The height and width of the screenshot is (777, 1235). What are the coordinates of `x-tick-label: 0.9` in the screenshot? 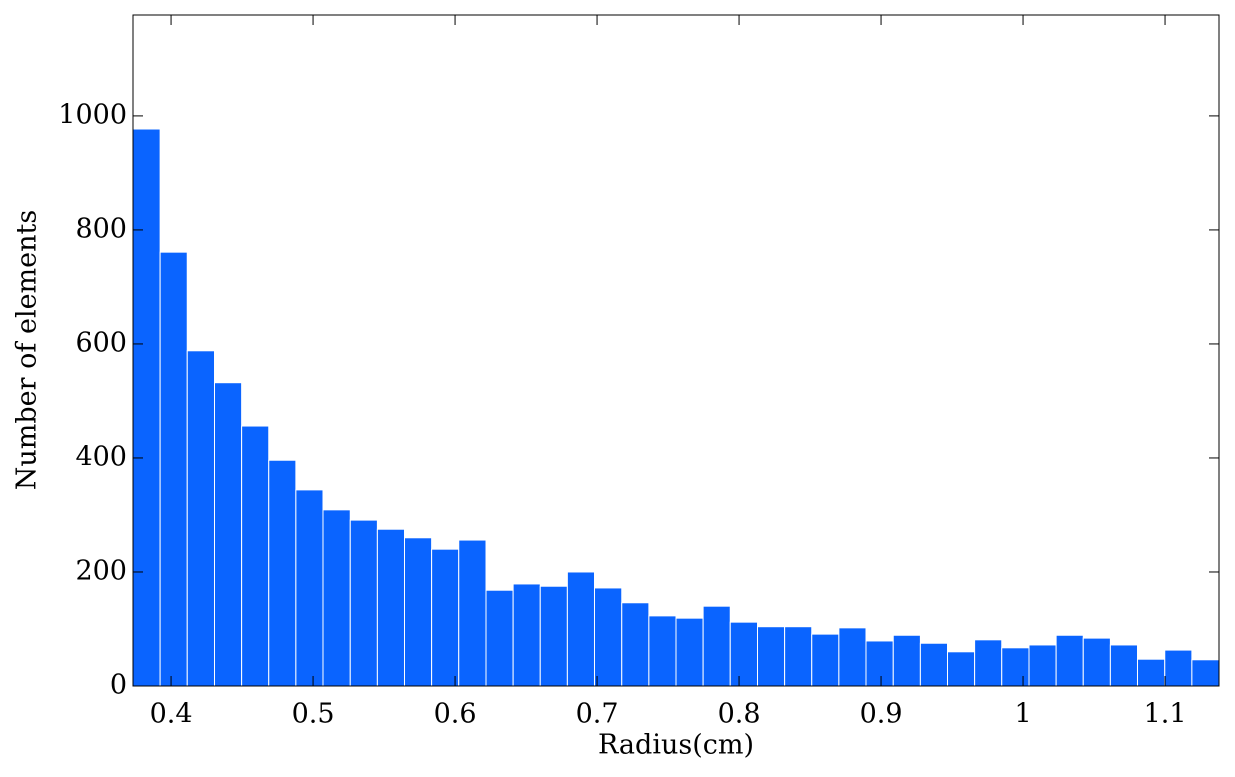 It's located at (881, 714).